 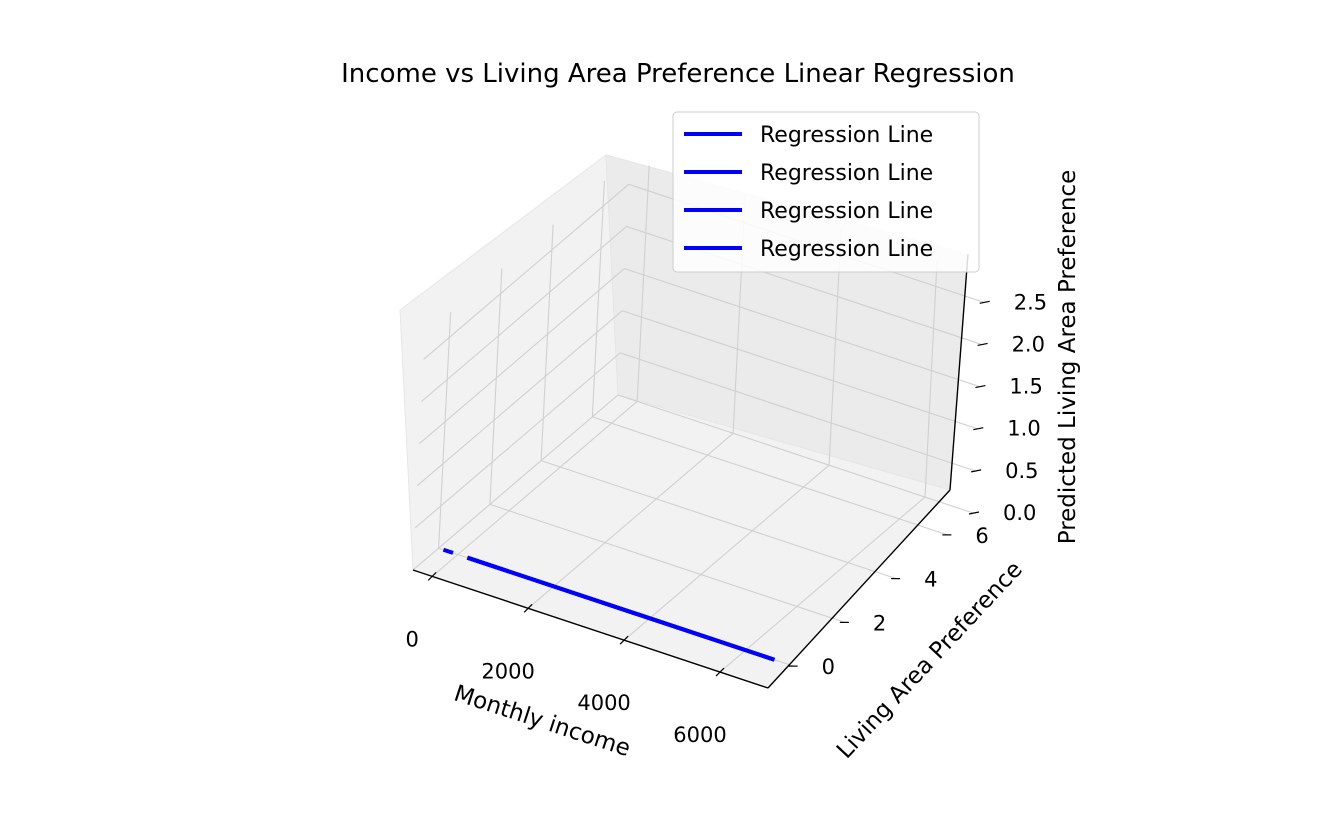 What do you see at coordinates (959, 372) in the screenshot?
I see `z-axis-line` at bounding box center [959, 372].